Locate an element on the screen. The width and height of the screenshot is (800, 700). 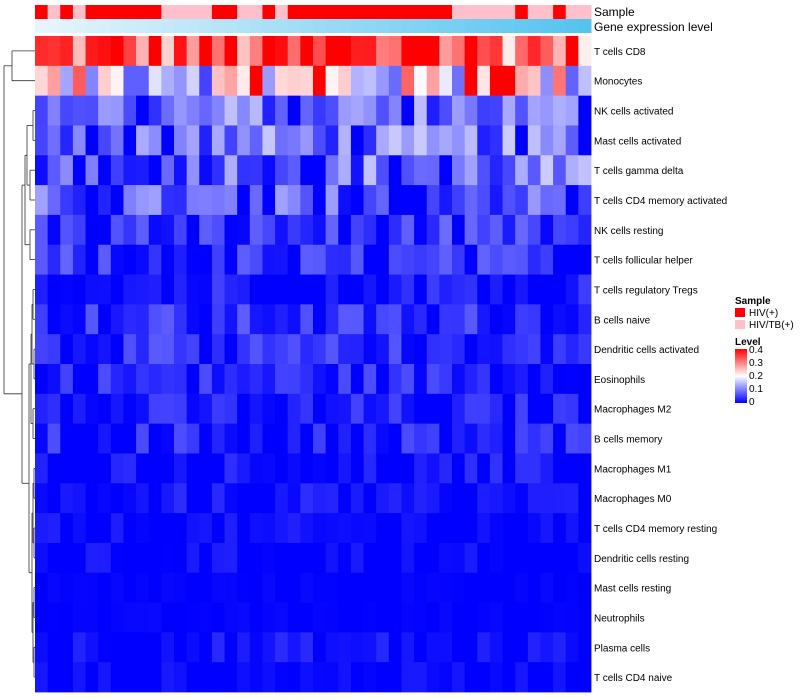
gene-expression-bar is located at coordinates (313, 26).